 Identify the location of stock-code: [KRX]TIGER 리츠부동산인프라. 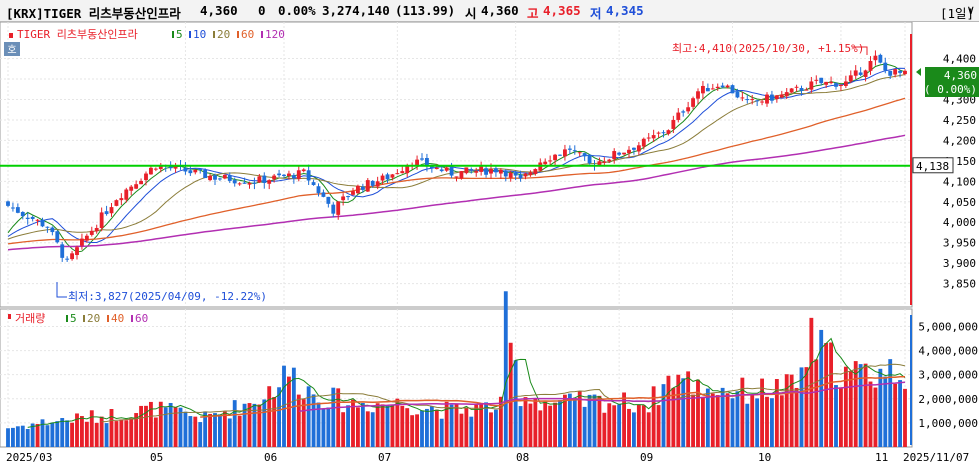
(93, 13).